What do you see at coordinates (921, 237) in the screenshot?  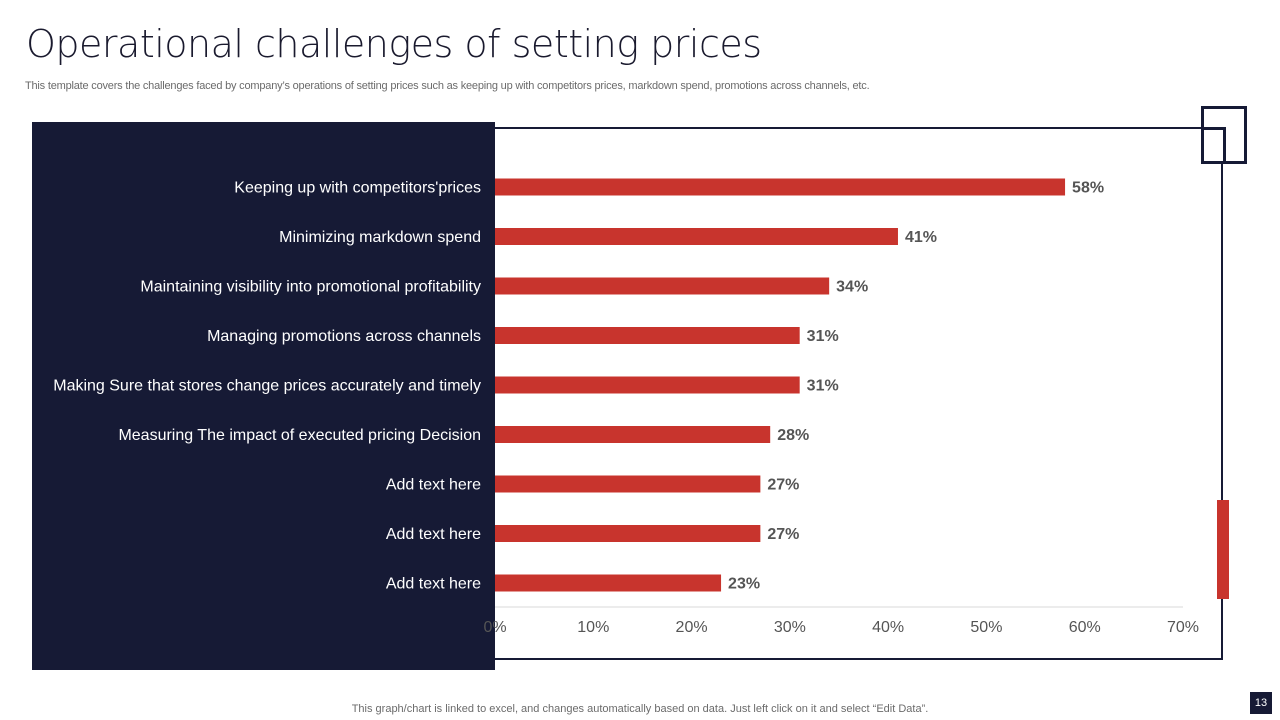 I see `value-label: 41%` at bounding box center [921, 237].